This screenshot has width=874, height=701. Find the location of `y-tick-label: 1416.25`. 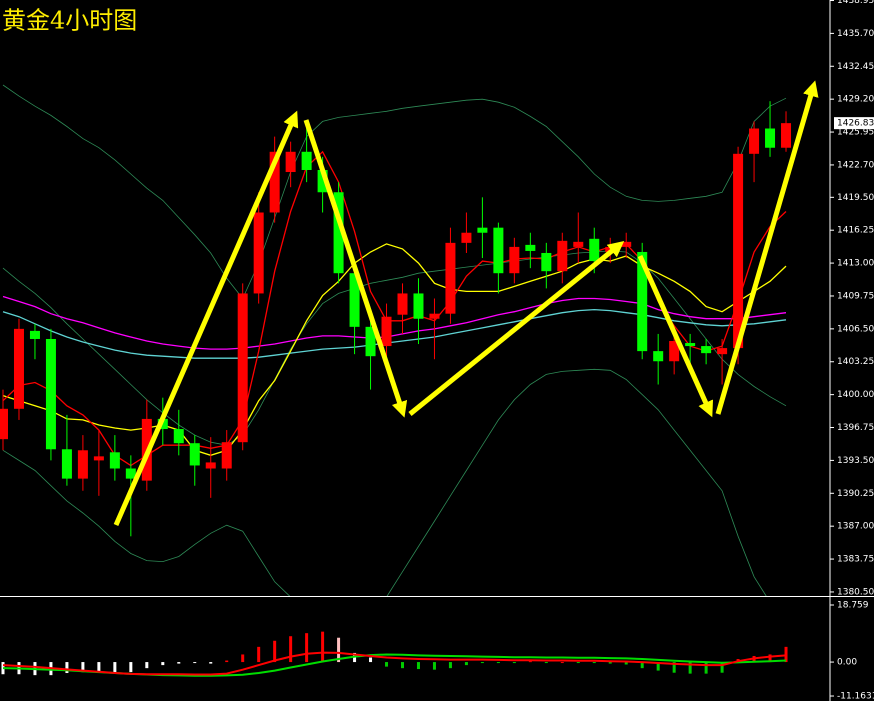

y-tick-label: 1416.25 is located at coordinates (855, 231).